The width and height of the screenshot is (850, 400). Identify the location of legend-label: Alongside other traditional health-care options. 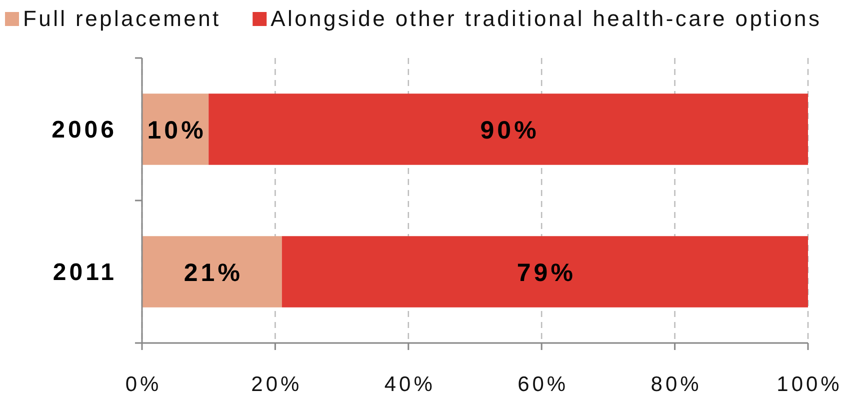
(546, 18).